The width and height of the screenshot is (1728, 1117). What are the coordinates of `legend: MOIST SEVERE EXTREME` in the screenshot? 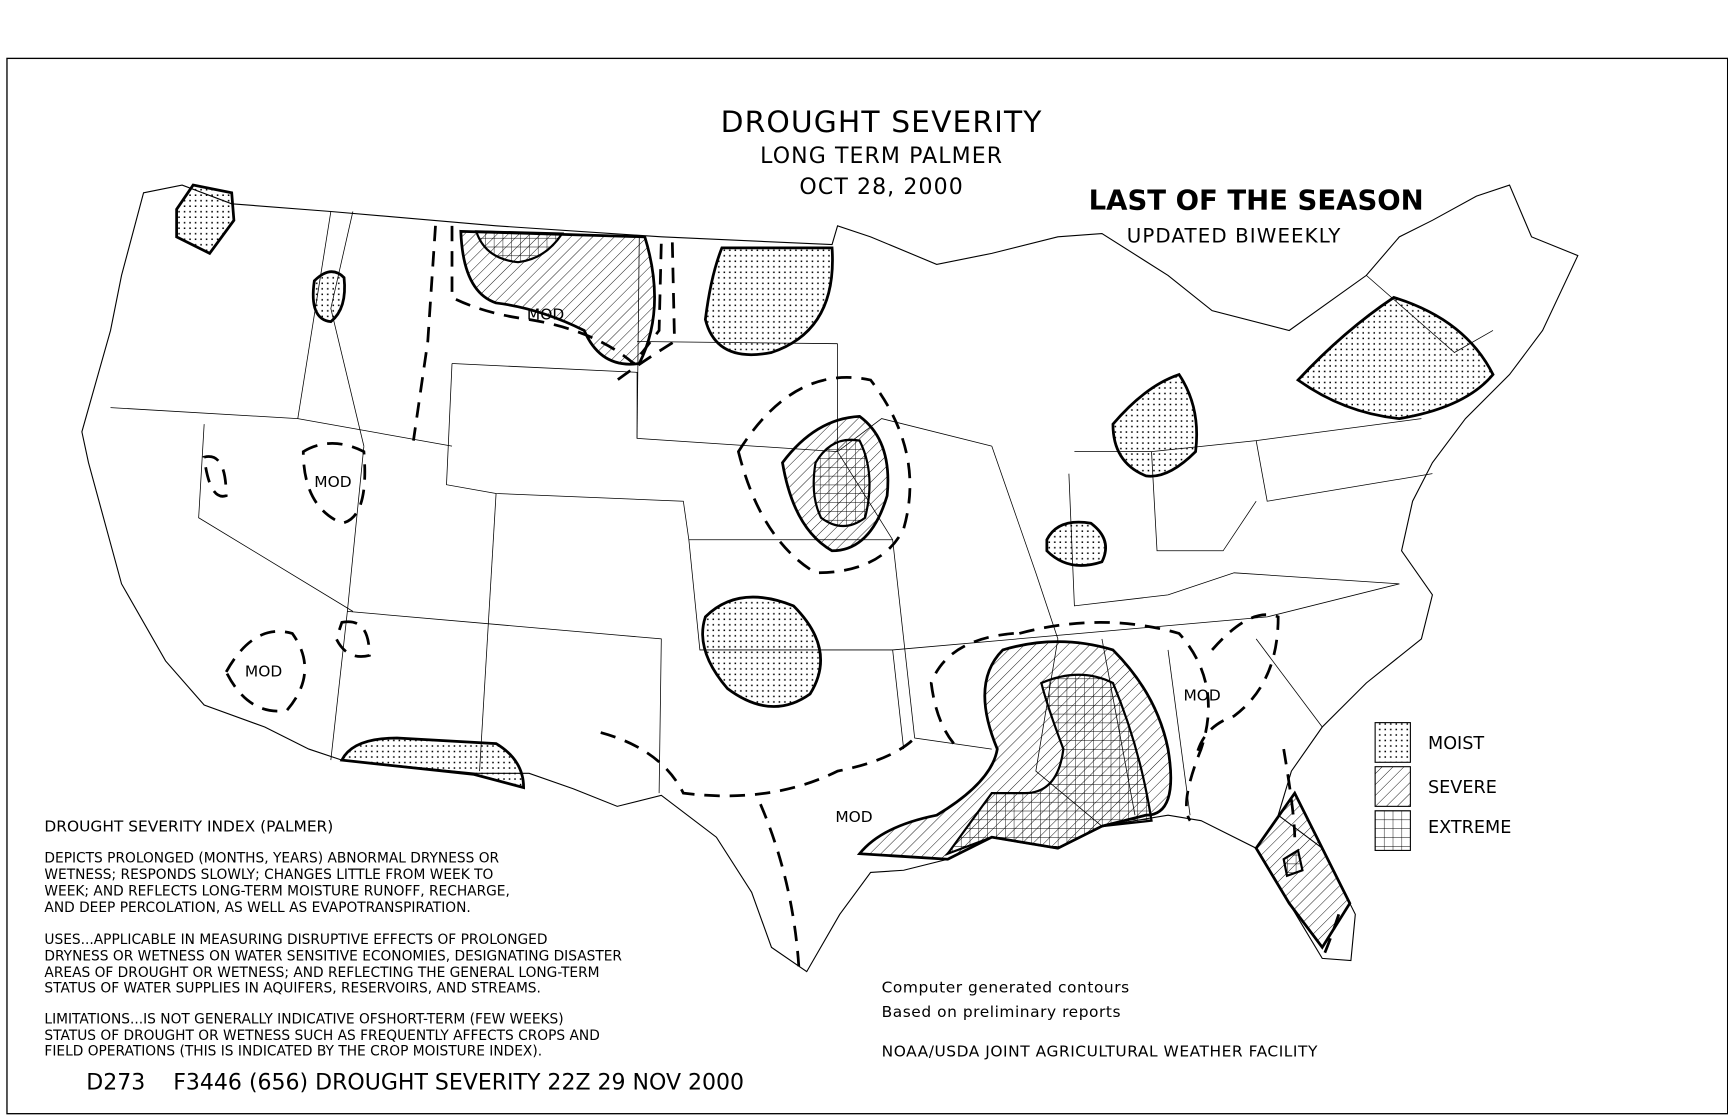 It's located at (1442, 786).